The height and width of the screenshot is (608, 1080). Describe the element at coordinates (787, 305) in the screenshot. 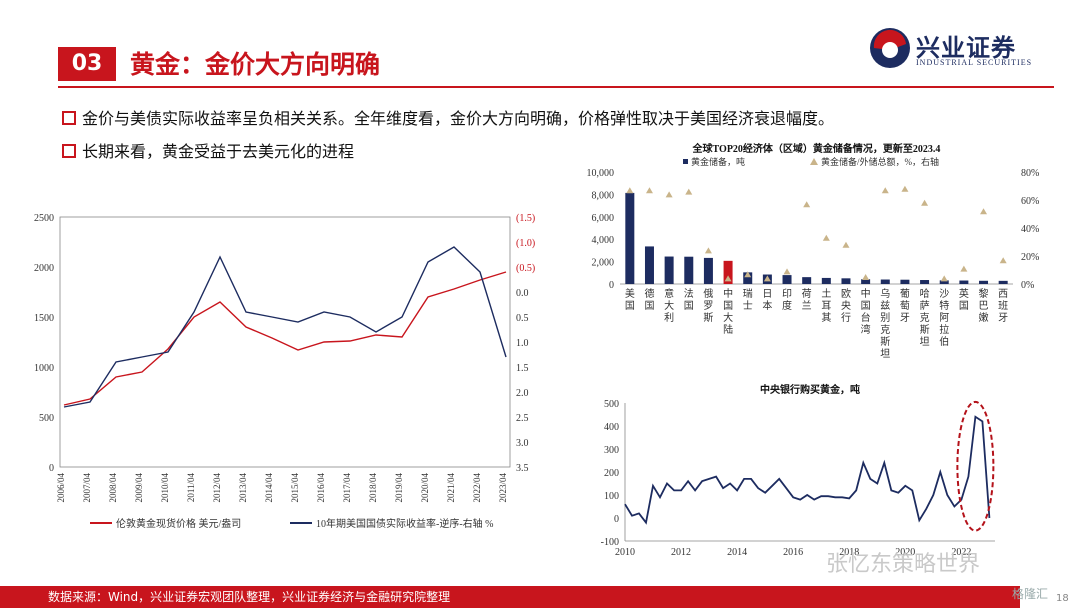

I see `category-label-char: 度` at that location.